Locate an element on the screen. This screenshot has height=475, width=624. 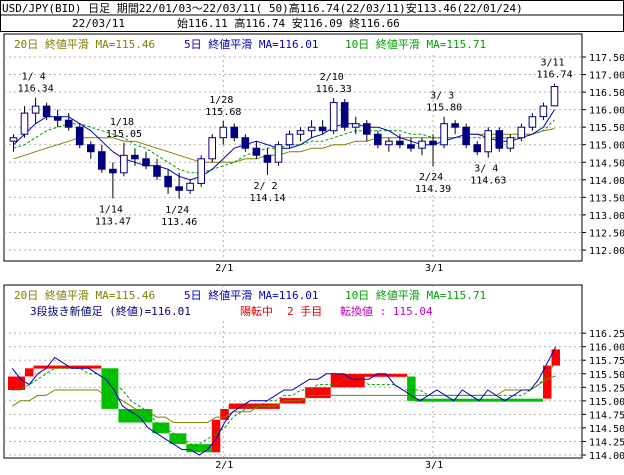
legend-ma10: 10日 終値平滑 MA=115.71 is located at coordinates (415, 44).